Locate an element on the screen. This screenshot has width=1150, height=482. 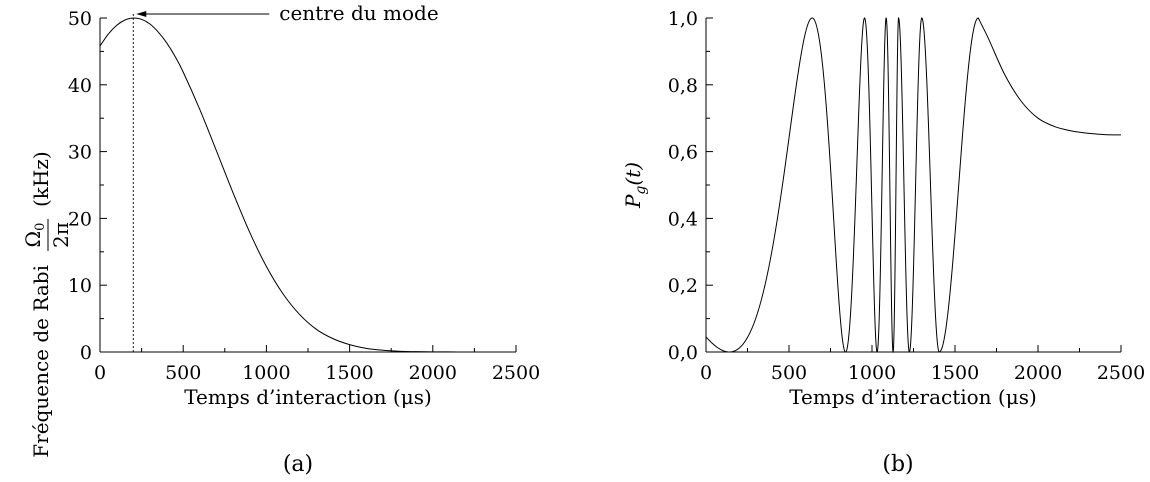
svg-text: Pg(t) is located at coordinates (635, 185).